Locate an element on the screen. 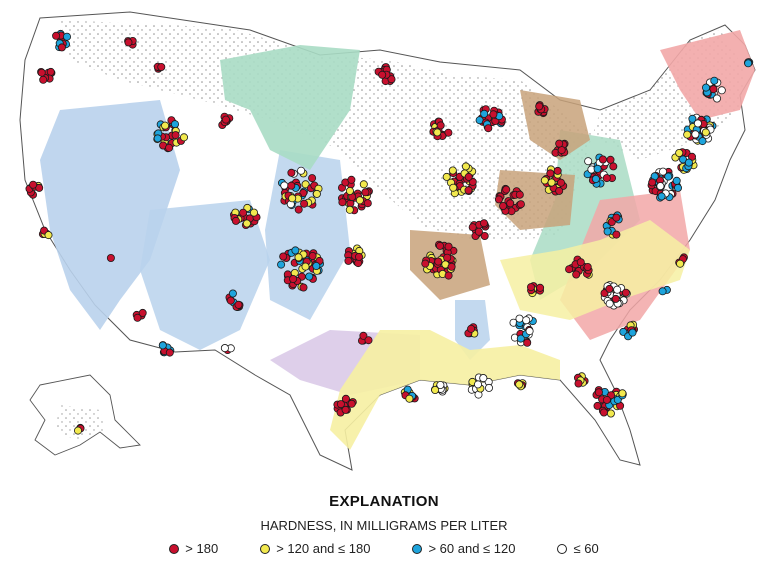 This screenshot has height=572, width=768. legend-swatch-yellow is located at coordinates (265, 548).